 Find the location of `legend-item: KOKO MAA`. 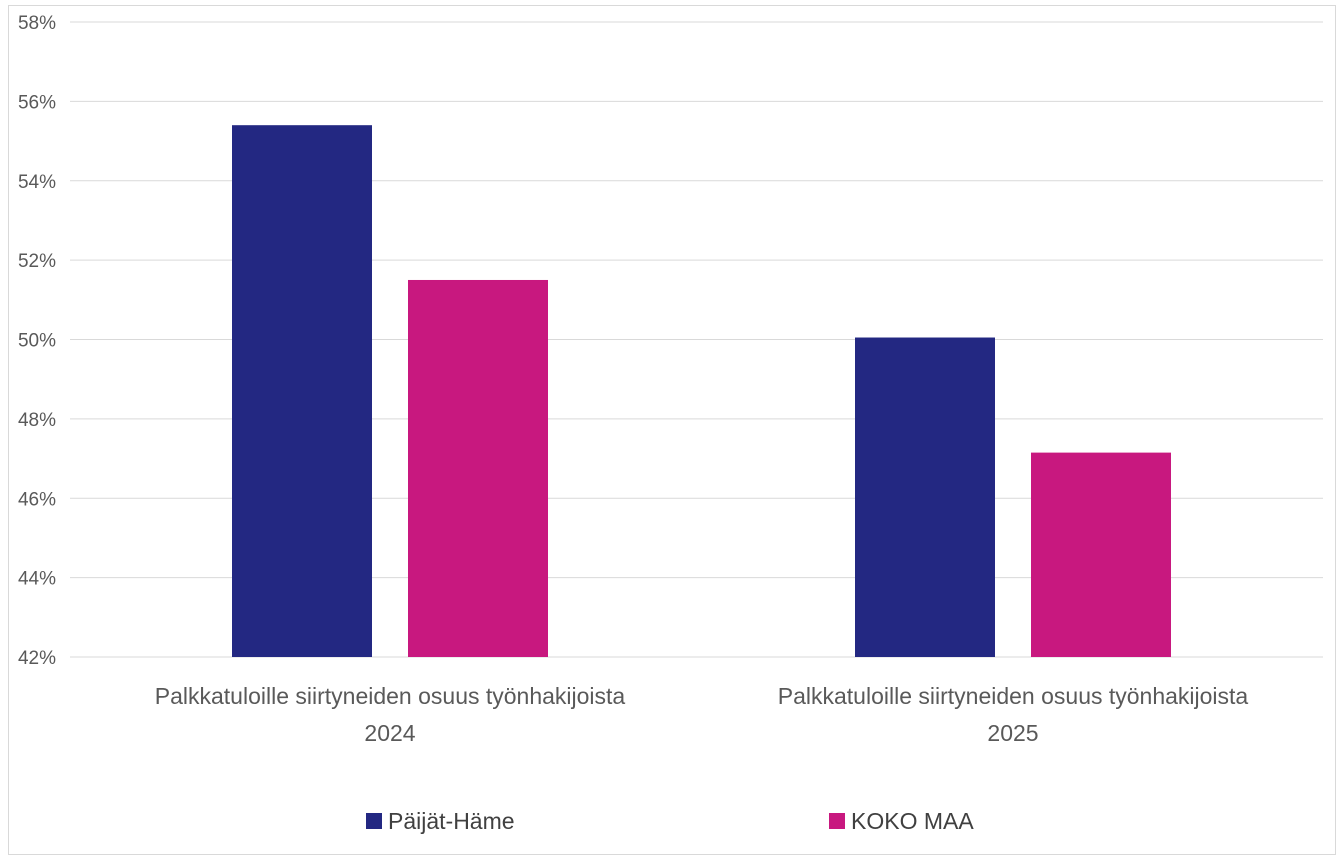

legend-item: KOKO MAA is located at coordinates (901, 821).